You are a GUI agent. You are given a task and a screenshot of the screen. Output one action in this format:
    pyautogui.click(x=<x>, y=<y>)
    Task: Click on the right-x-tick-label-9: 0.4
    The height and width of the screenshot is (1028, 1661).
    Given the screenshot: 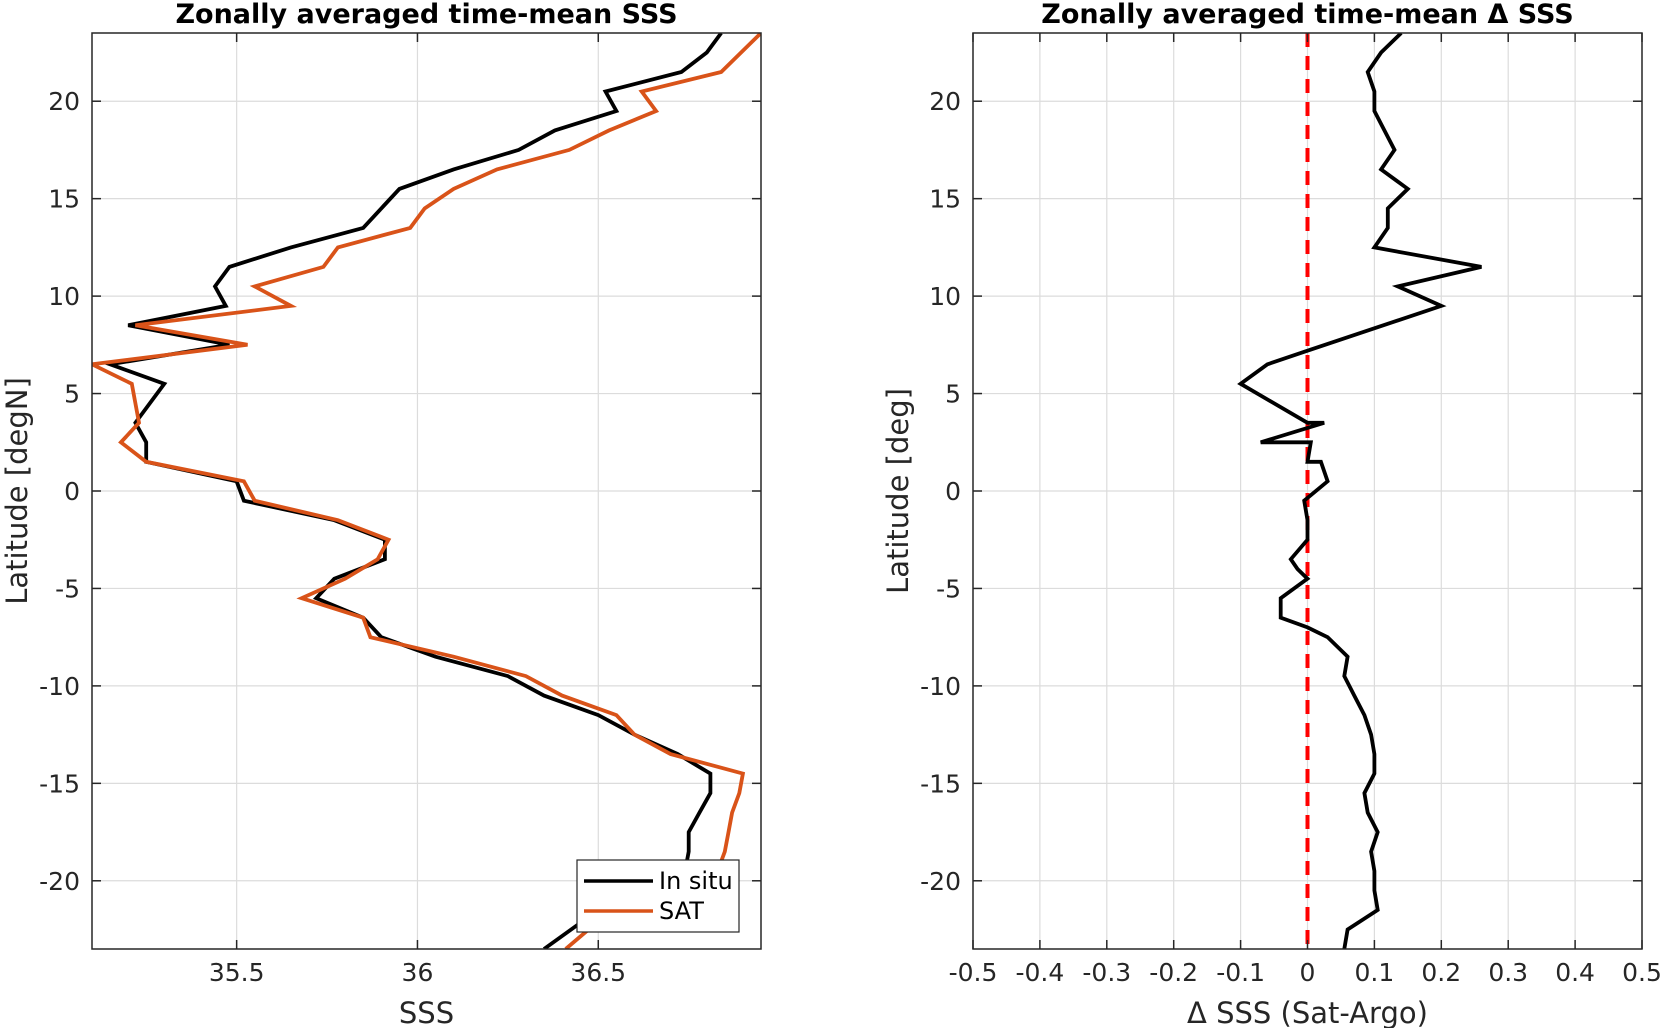 What is the action you would take?
    pyautogui.click(x=1575, y=972)
    